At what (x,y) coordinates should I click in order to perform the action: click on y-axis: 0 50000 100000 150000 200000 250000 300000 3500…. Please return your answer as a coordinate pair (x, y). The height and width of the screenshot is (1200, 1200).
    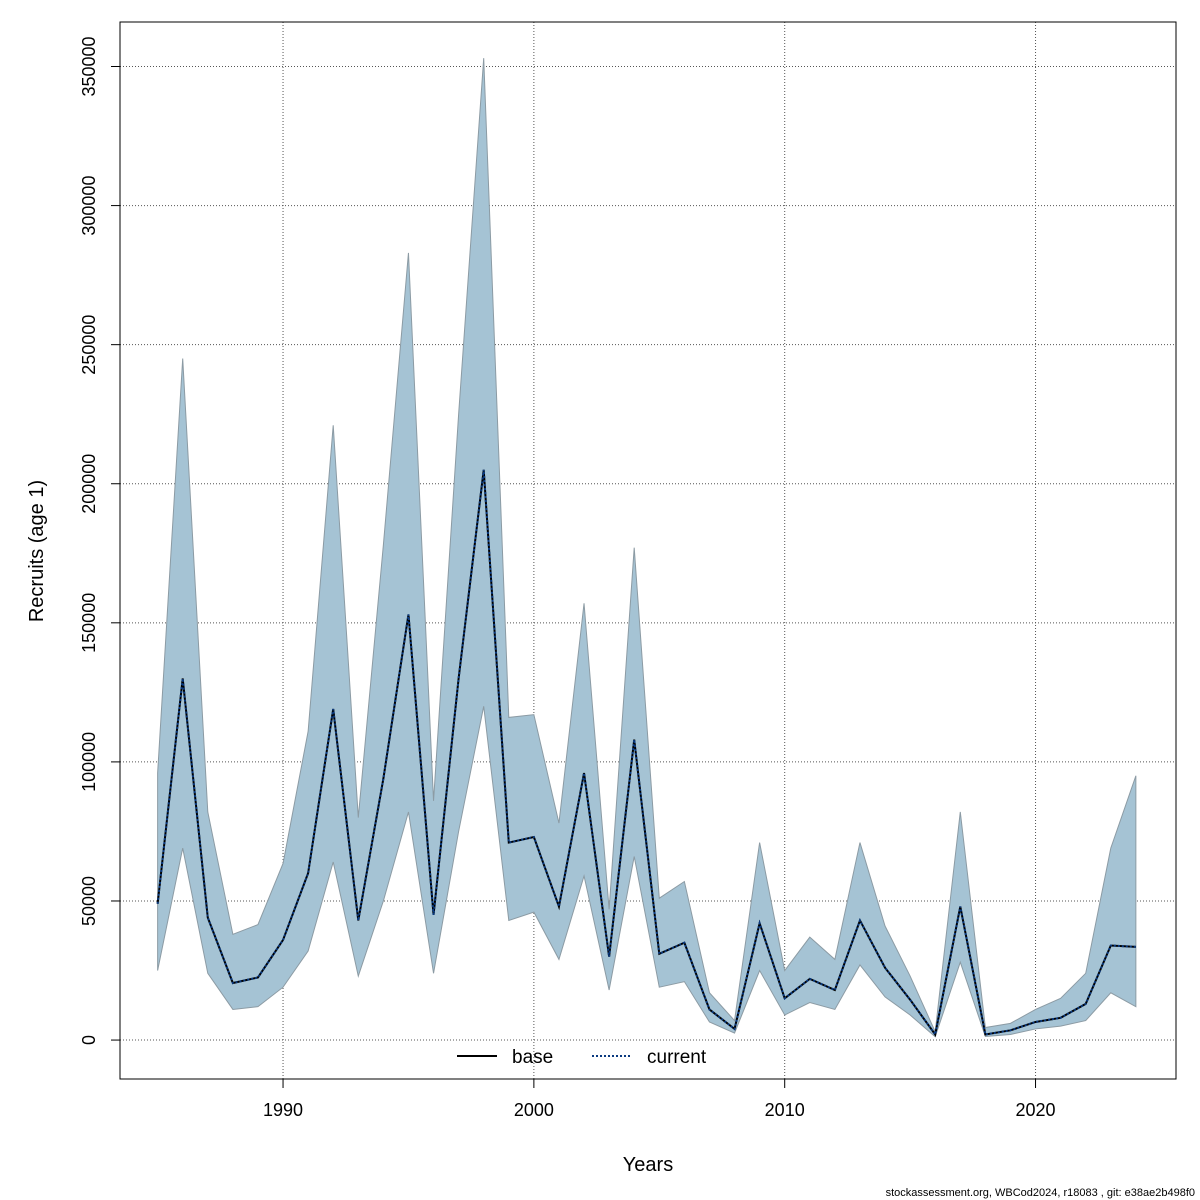
    Looking at the image, I should click on (100, 540).